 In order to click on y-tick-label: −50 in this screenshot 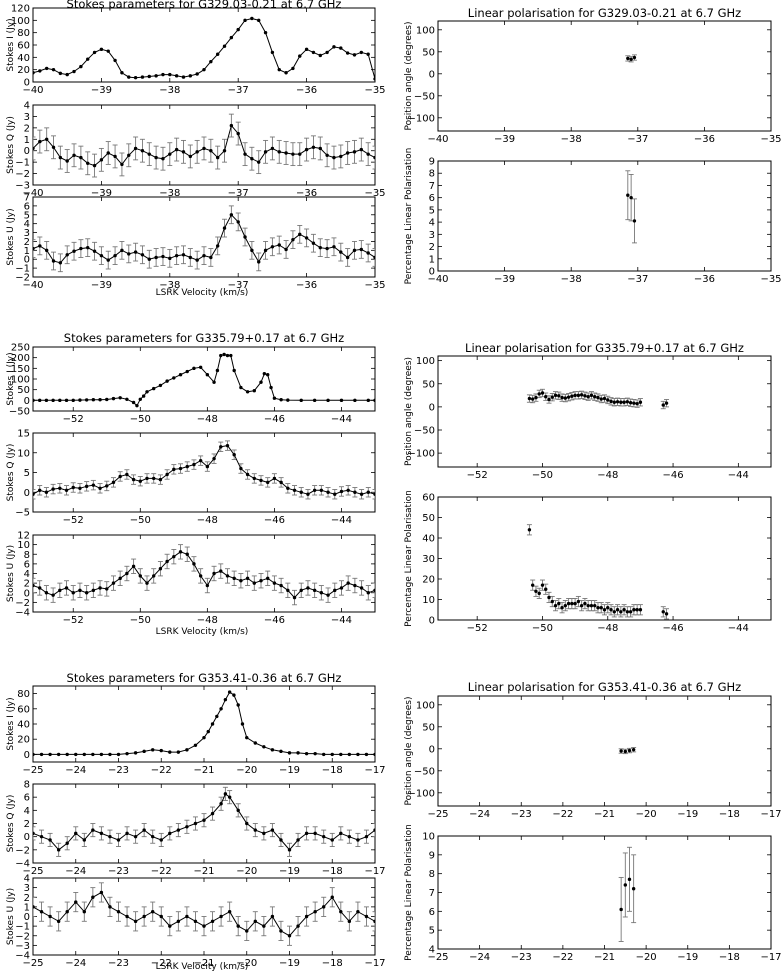, I will do `click(424, 96)`.